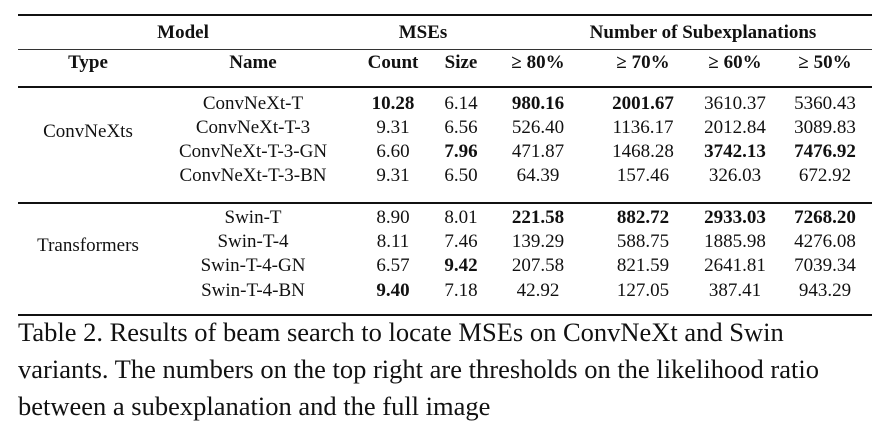  I want to click on subexpl-60: 387.41, so click(735, 290).